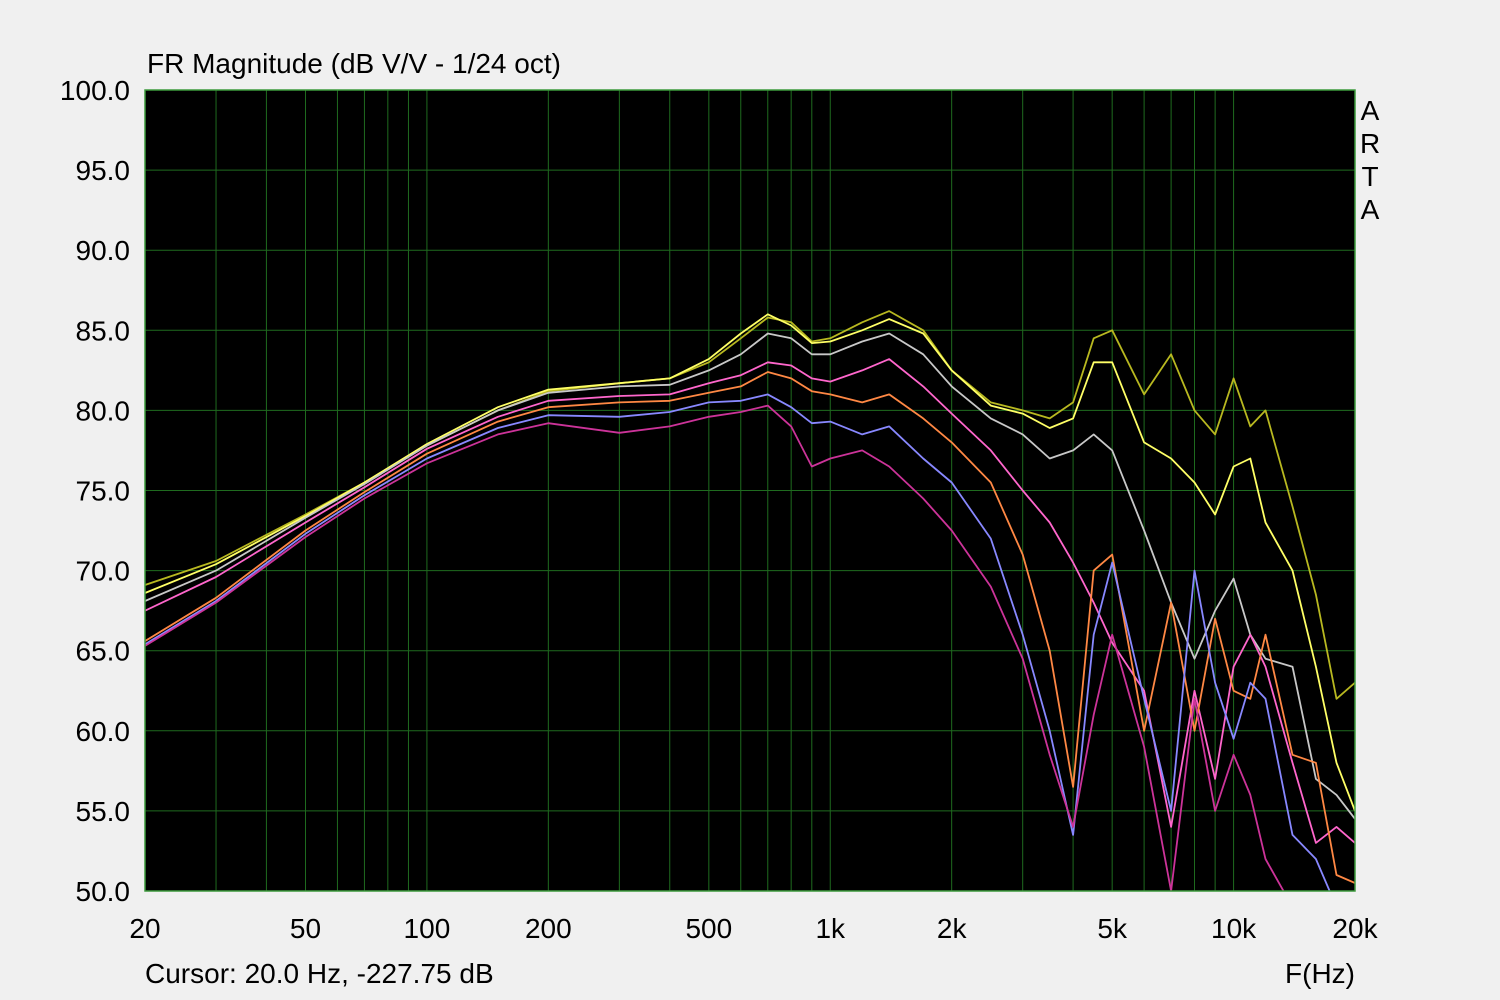  I want to click on side-label: ARTA, so click(1370, 160).